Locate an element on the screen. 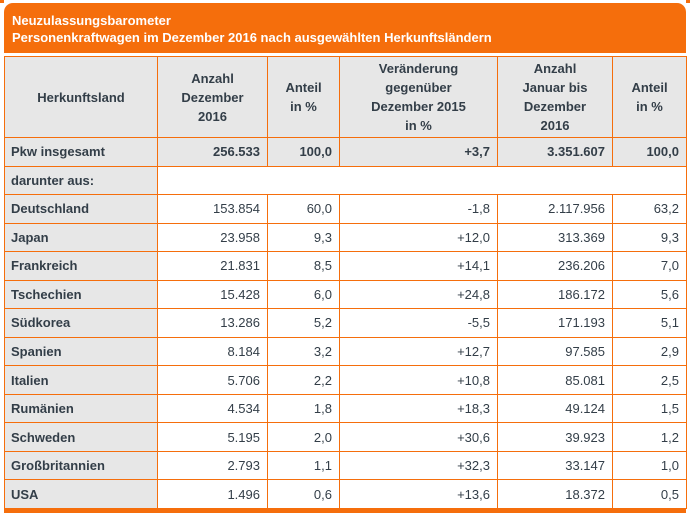 The width and height of the screenshot is (690, 516). table-row: Tschechien 15.428 6,0 +24,8 186.172 5,6 is located at coordinates (345, 294).